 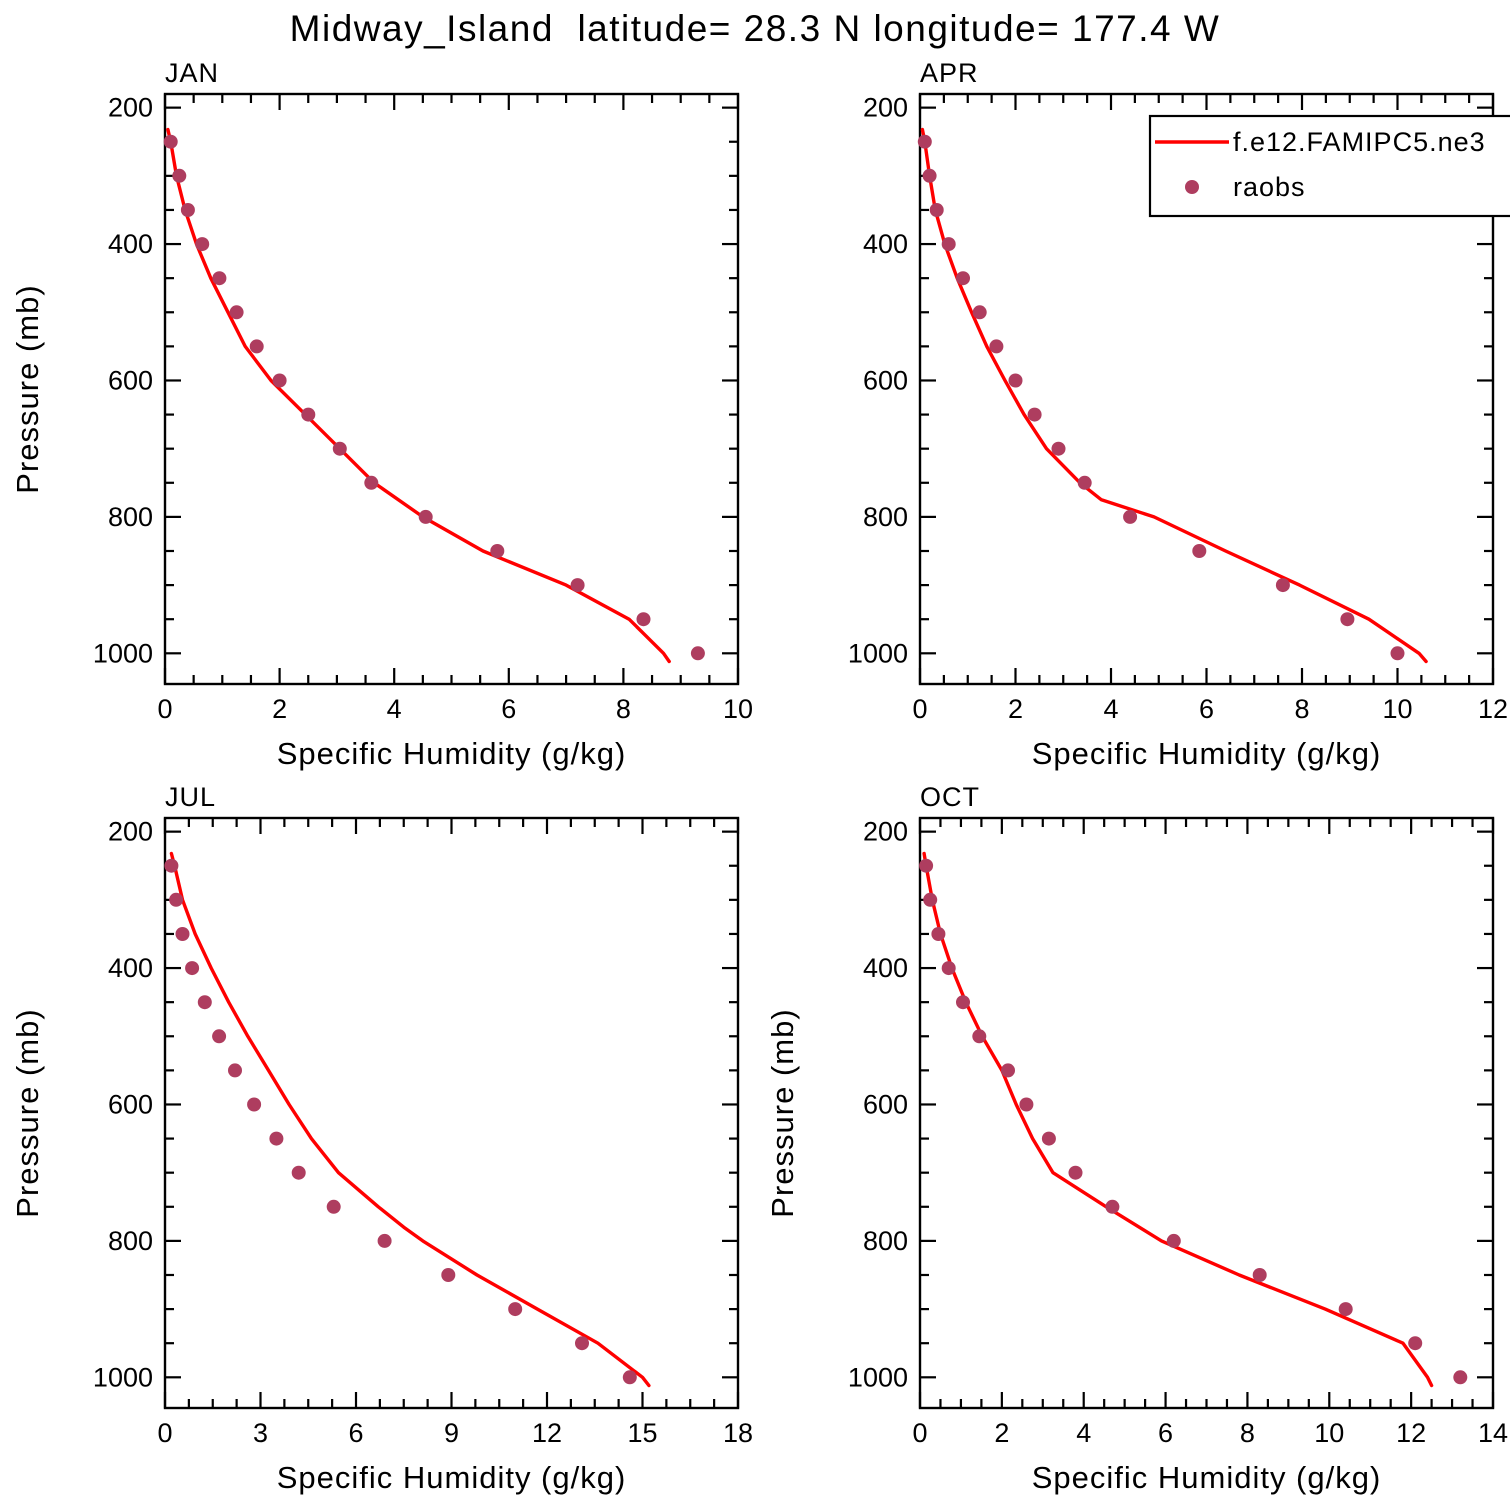 I want to click on y-axis-title: Pressure (mb), so click(x=27, y=388).